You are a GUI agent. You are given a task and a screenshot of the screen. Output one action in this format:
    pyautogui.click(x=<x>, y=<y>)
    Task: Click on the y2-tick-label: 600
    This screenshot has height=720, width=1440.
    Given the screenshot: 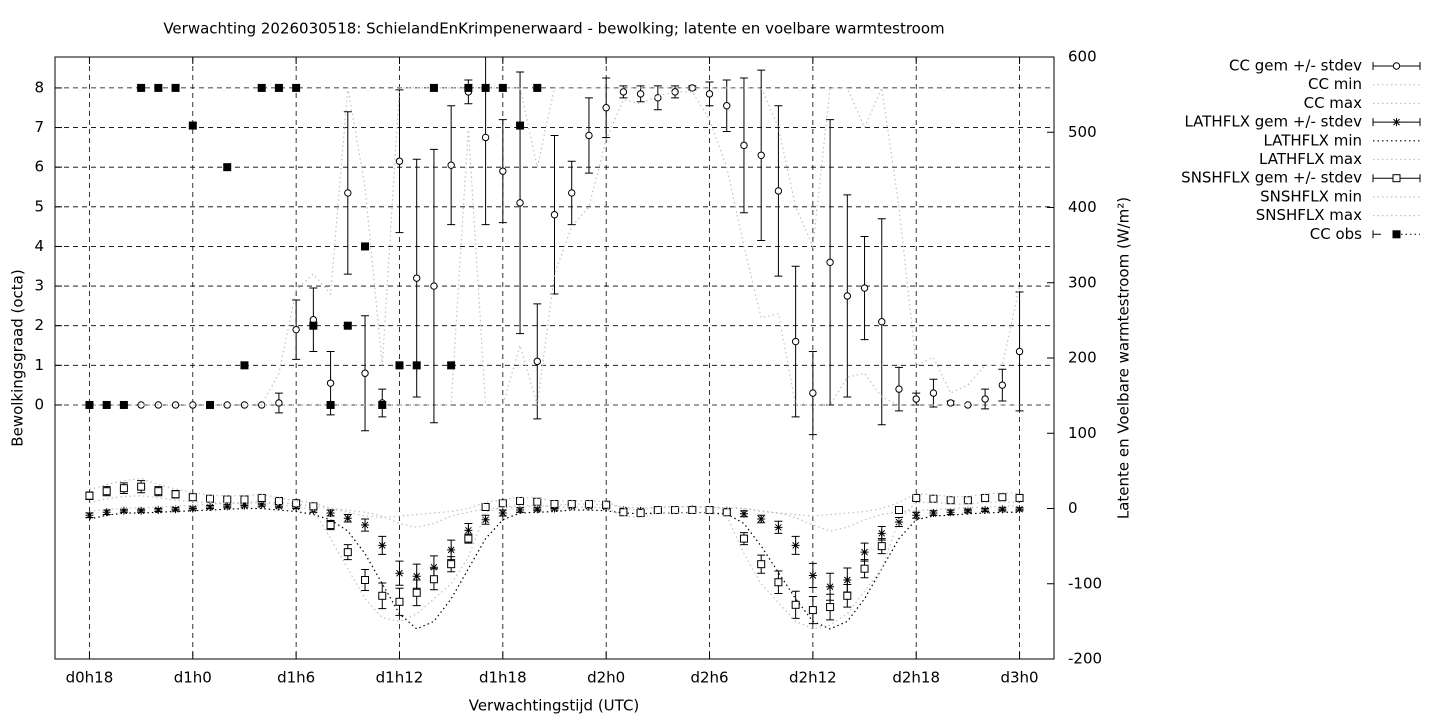 What is the action you would take?
    pyautogui.click(x=1082, y=57)
    